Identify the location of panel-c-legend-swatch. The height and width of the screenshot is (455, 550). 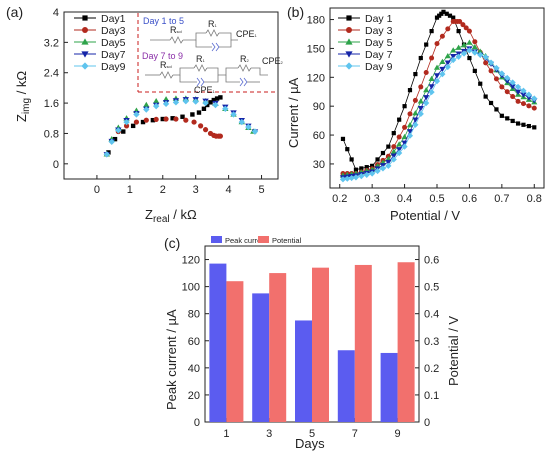
(263, 239).